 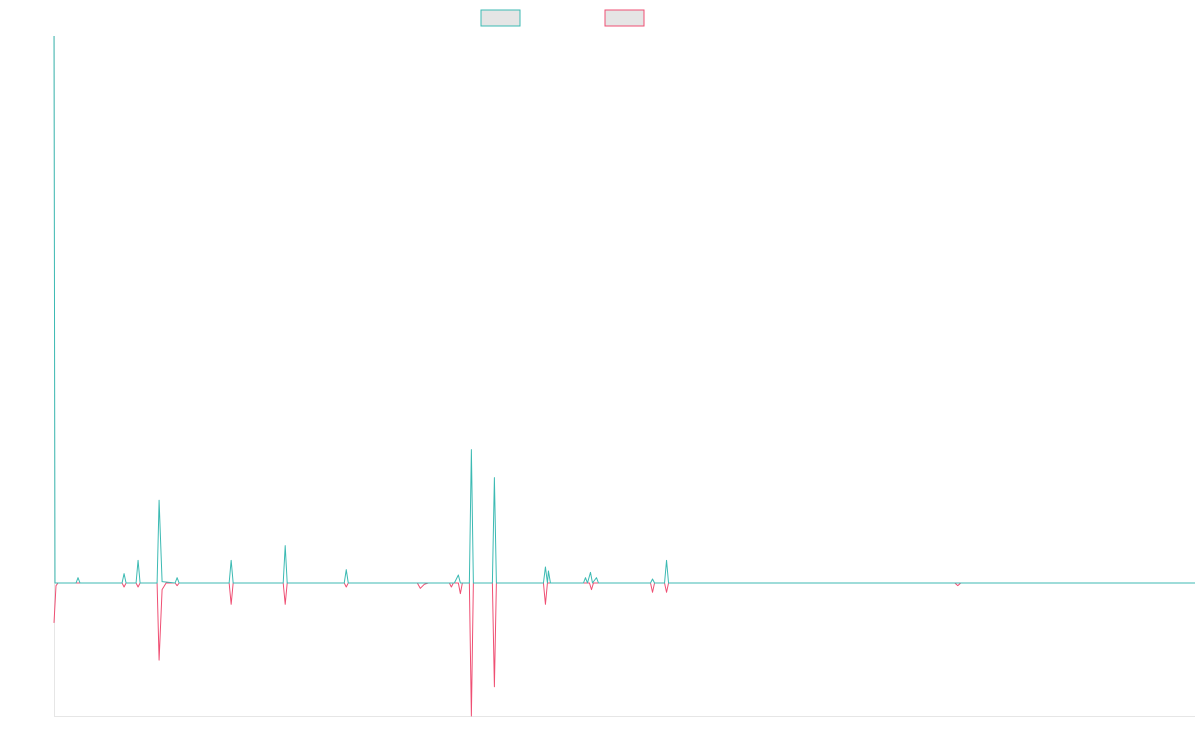 I want to click on legend, so click(x=562, y=18).